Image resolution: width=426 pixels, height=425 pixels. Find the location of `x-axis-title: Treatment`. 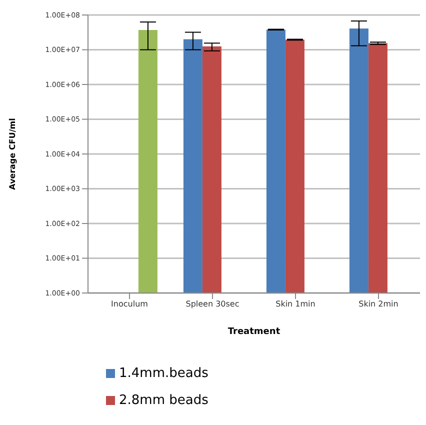

x-axis-title: Treatment is located at coordinates (254, 332).